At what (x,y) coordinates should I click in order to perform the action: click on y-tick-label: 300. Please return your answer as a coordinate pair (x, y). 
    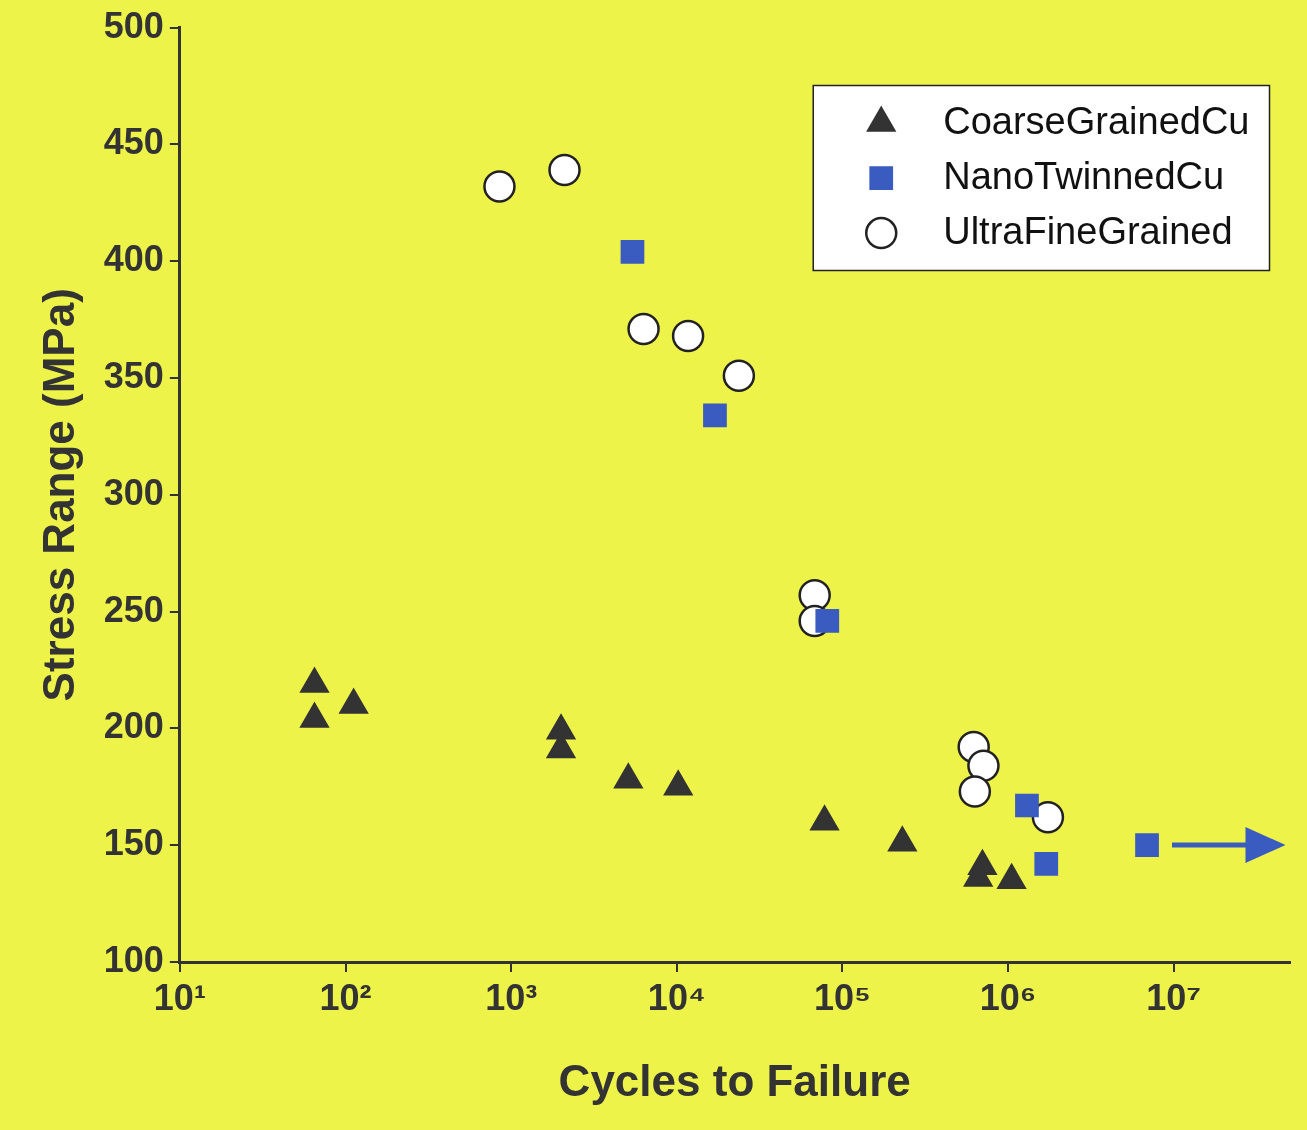
    Looking at the image, I should click on (133, 492).